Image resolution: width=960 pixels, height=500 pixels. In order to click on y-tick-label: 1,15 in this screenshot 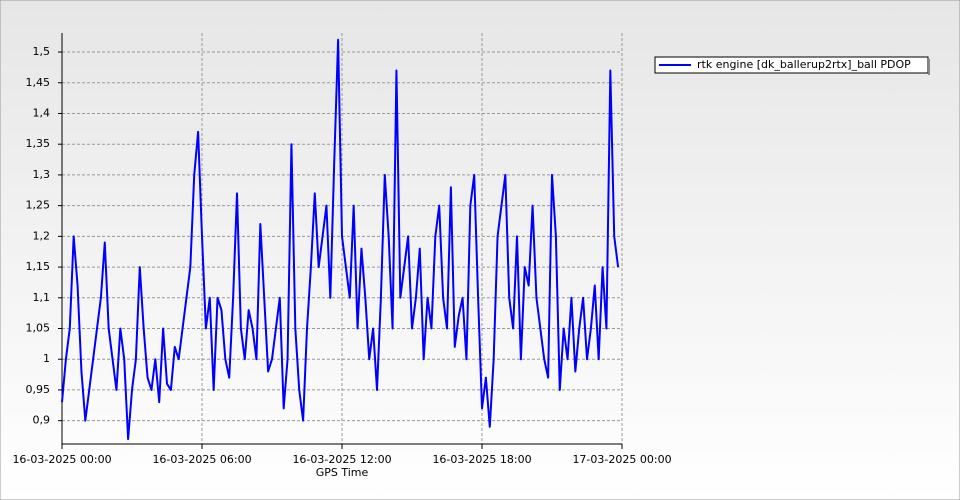, I will do `click(38, 266)`.